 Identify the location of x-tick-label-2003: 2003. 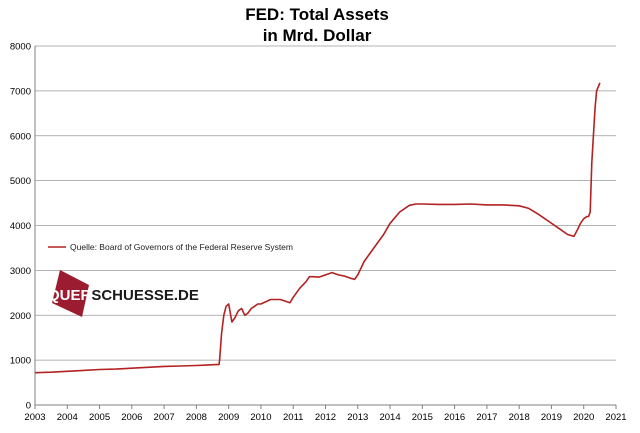
(34, 417).